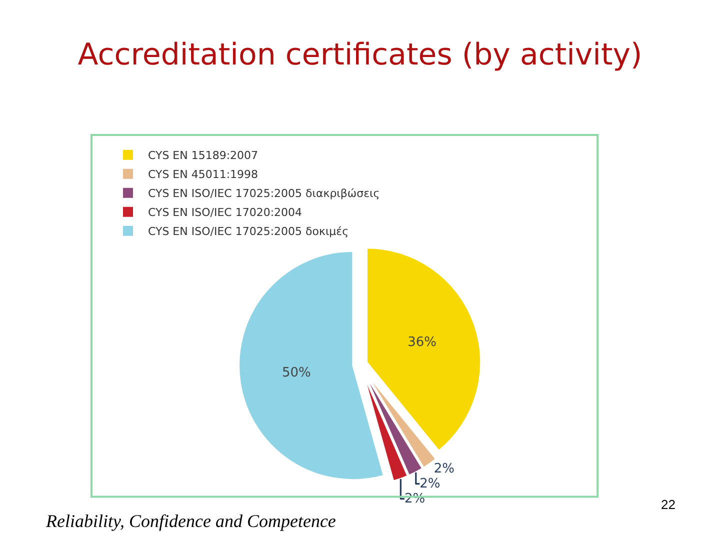 The height and width of the screenshot is (540, 720). What do you see at coordinates (203, 175) in the screenshot?
I see `legend-label: CYS EN 45011:1998` at bounding box center [203, 175].